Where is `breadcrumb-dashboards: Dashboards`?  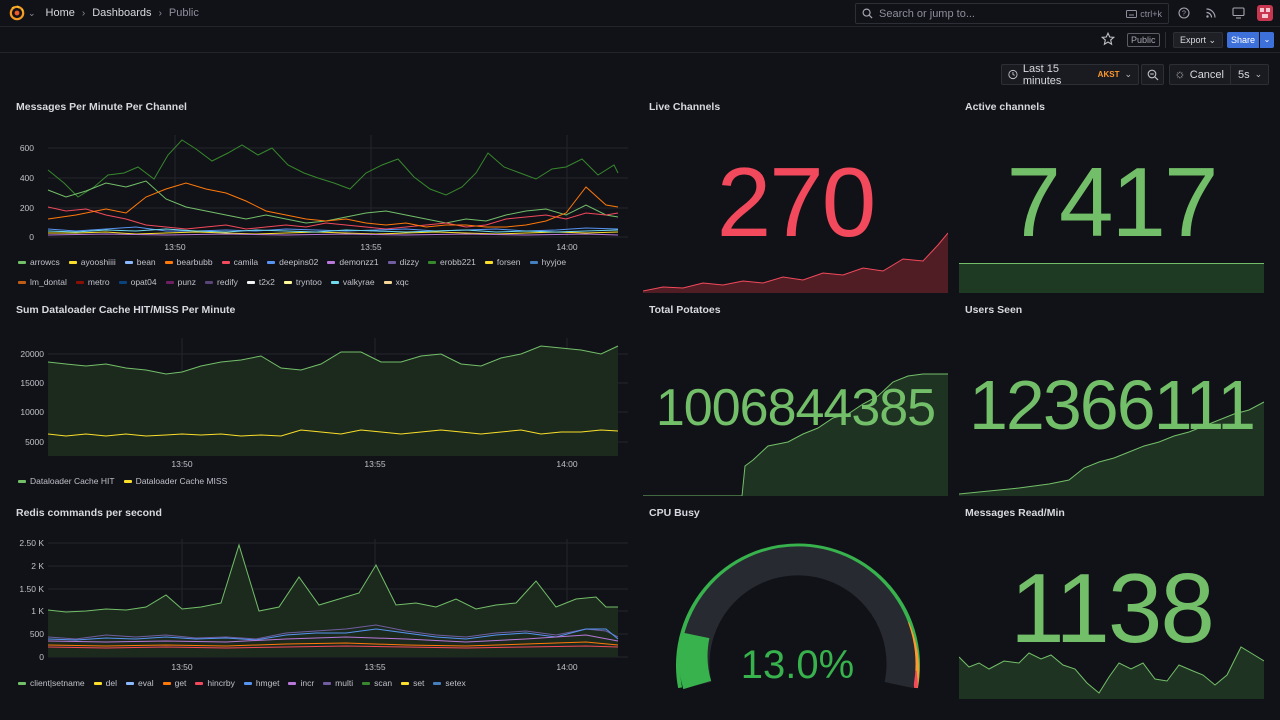 breadcrumb-dashboards: Dashboards is located at coordinates (122, 13).